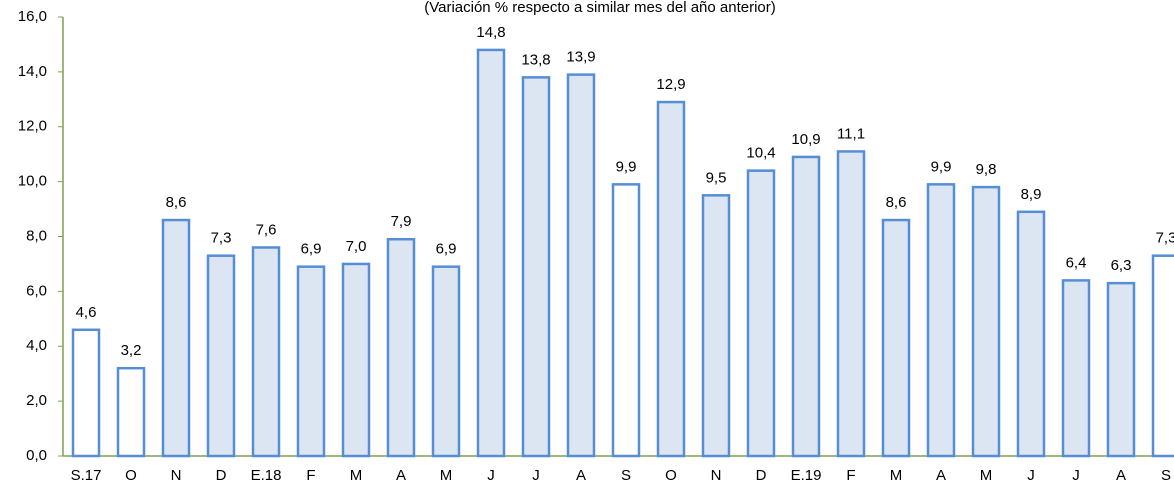 Image resolution: width=1174 pixels, height=487 pixels. What do you see at coordinates (36, 455) in the screenshot?
I see `y-tick-label: 0,0` at bounding box center [36, 455].